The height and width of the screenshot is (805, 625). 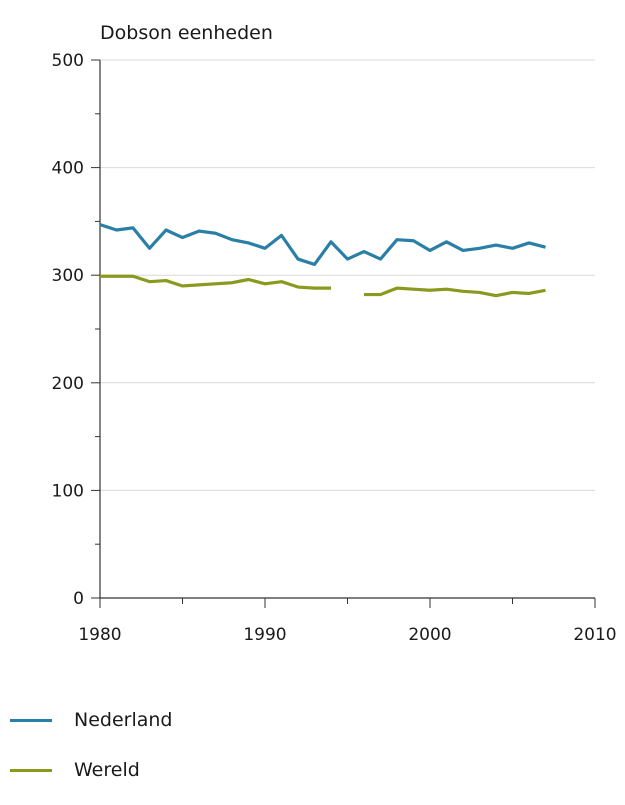 I want to click on series-line-nederland, so click(x=322, y=245).